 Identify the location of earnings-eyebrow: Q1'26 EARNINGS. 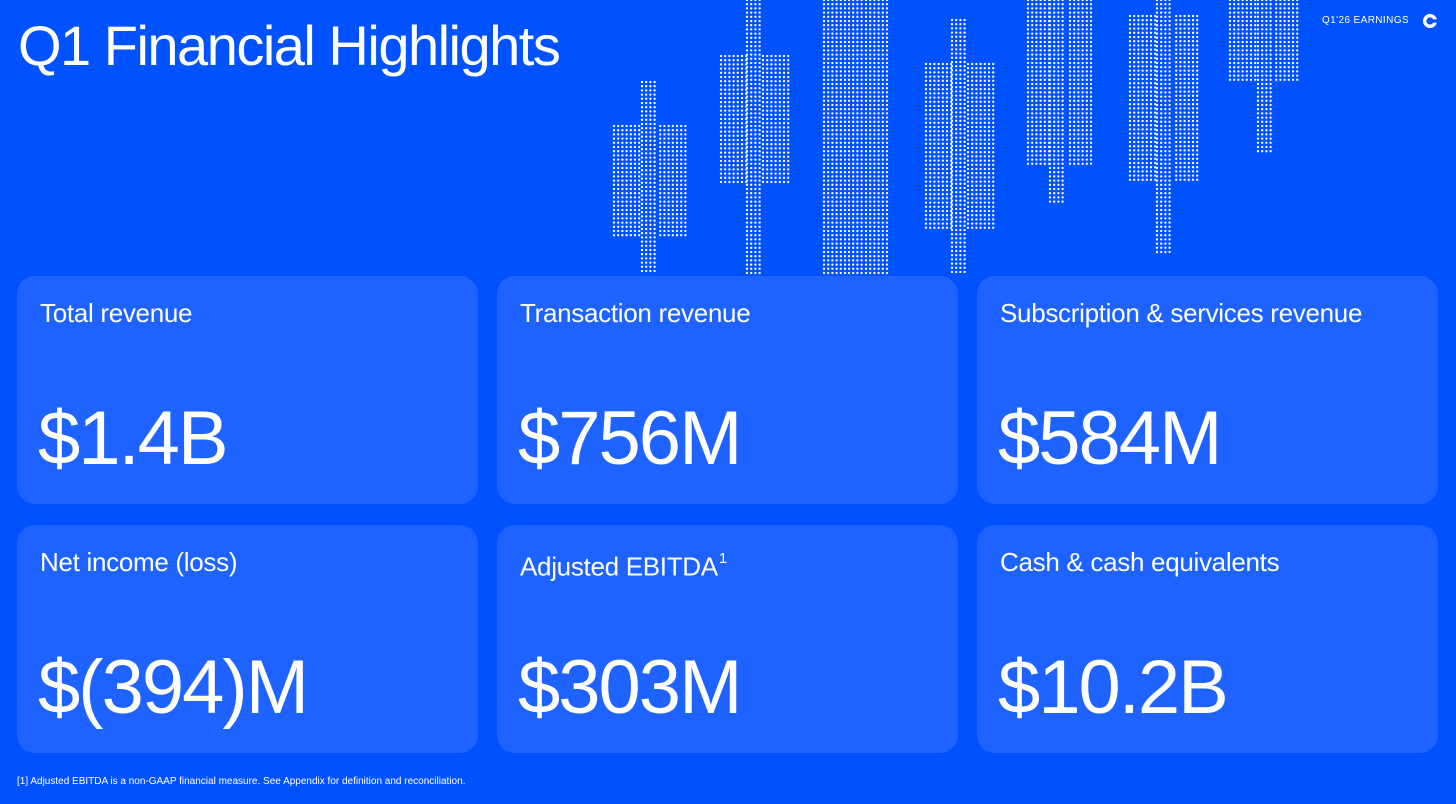
(1365, 20).